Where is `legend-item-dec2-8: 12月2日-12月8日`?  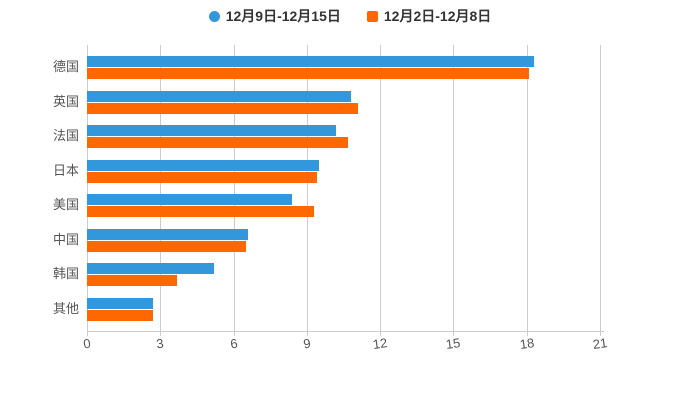
legend-item-dec2-8: 12月2日-12月8日 is located at coordinates (429, 16).